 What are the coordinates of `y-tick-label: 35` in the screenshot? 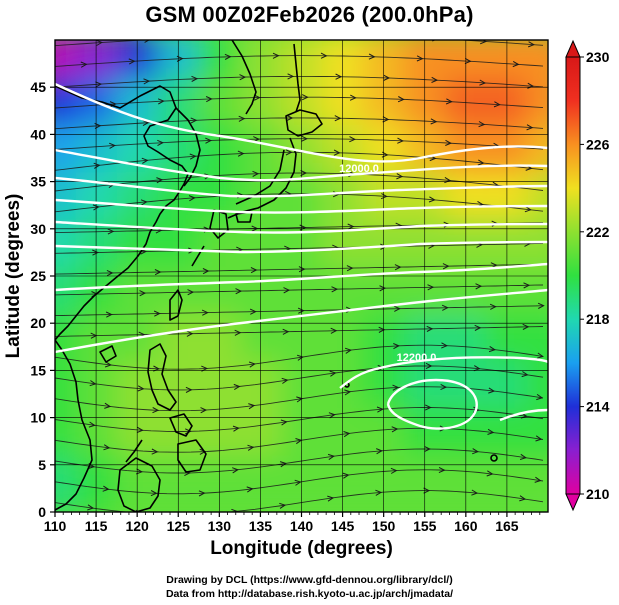 It's located at (38, 182).